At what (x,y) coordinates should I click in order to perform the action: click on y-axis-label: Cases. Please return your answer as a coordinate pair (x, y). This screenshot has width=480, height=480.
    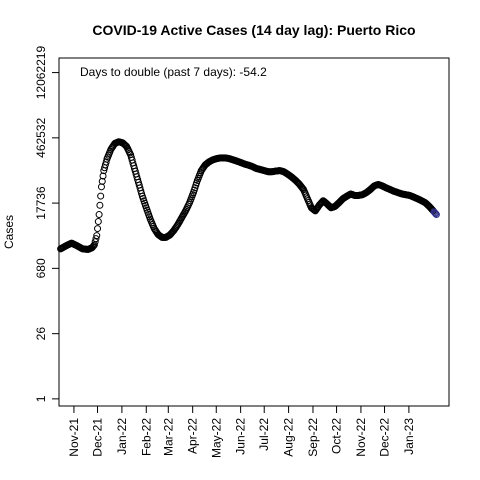
    Looking at the image, I should click on (9, 232).